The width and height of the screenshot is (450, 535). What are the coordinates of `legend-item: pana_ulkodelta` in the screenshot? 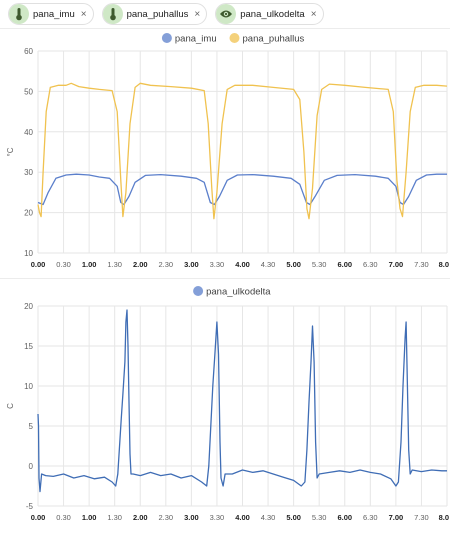 It's located at (232, 292).